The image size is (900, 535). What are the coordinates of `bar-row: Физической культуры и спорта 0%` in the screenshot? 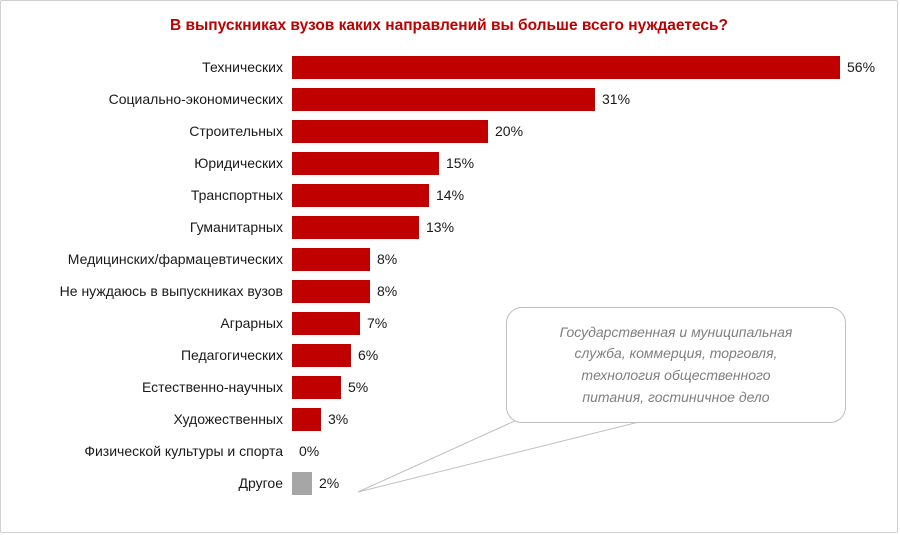 It's located at (449, 451).